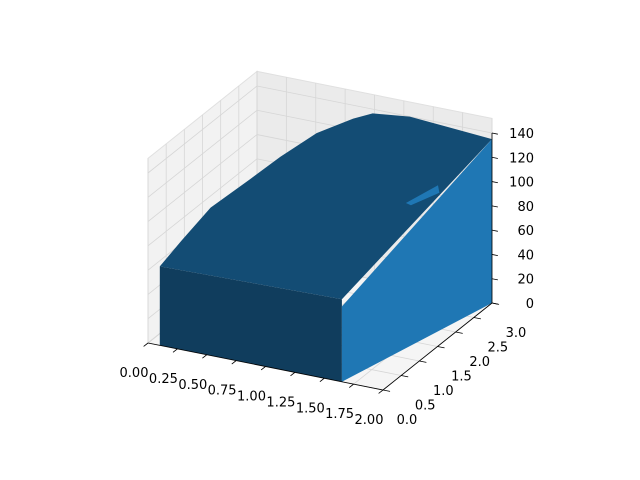 This screenshot has width=640, height=480. I want to click on z-tick-label: 40, so click(525, 255).